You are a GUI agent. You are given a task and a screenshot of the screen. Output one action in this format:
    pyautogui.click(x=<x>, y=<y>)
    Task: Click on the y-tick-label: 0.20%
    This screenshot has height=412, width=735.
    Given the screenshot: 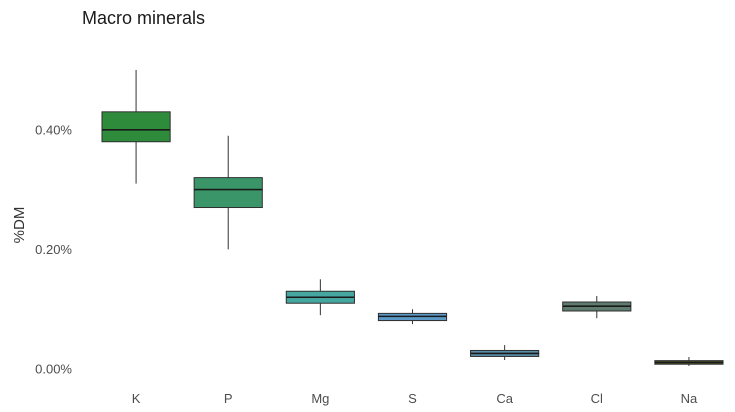 What is the action you would take?
    pyautogui.click(x=53, y=249)
    